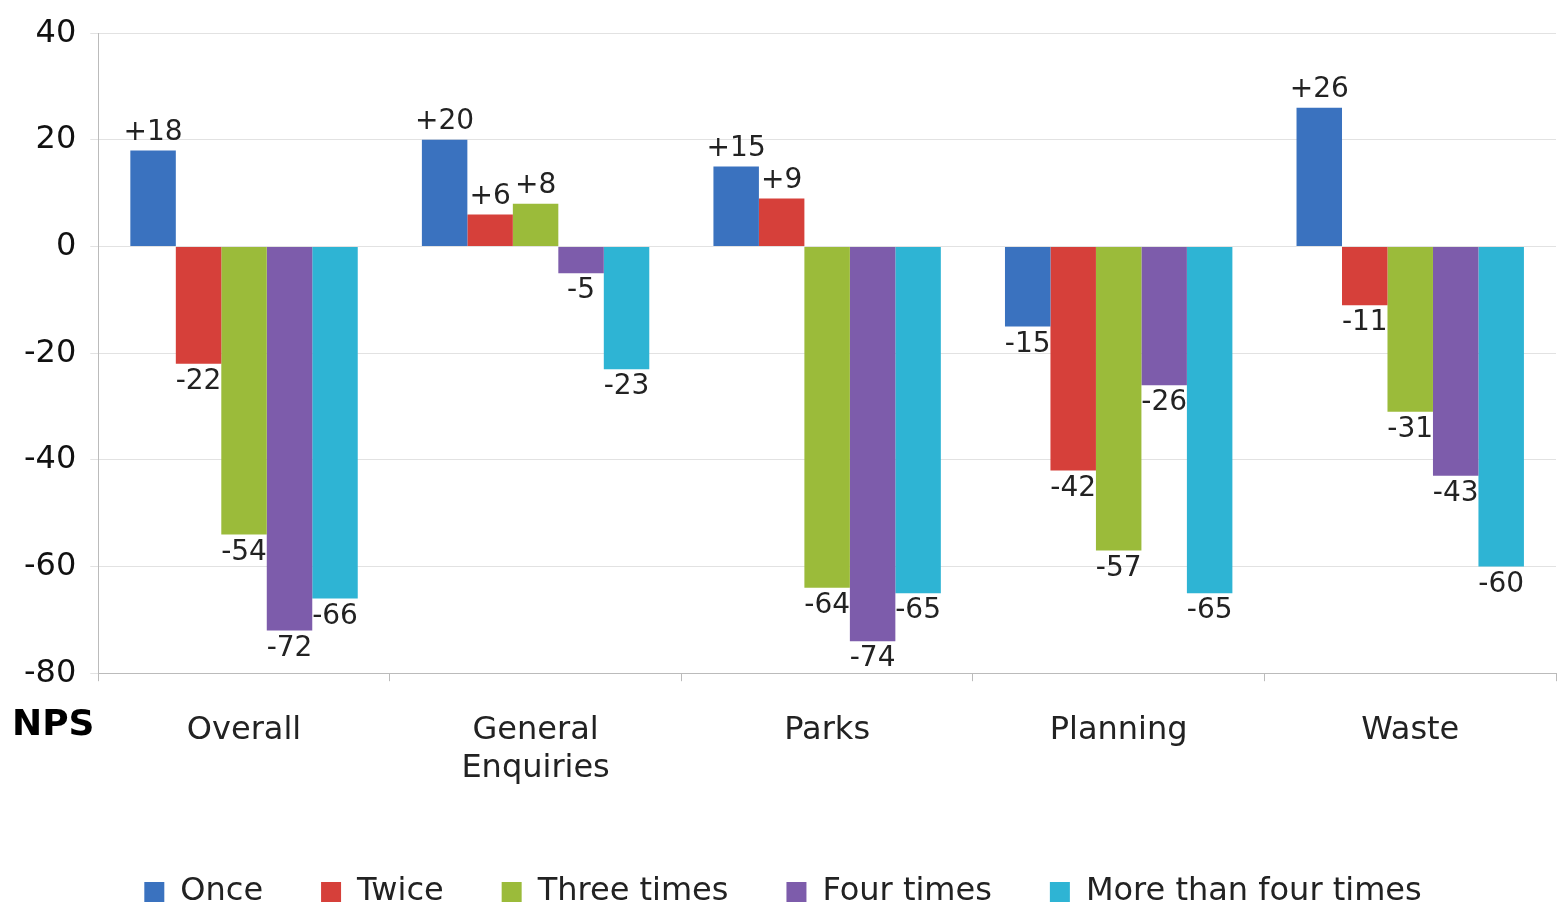 Image resolution: width=1558 pixels, height=922 pixels. Describe the element at coordinates (56, 30) in the screenshot. I see `y-tick-label: 40` at that location.